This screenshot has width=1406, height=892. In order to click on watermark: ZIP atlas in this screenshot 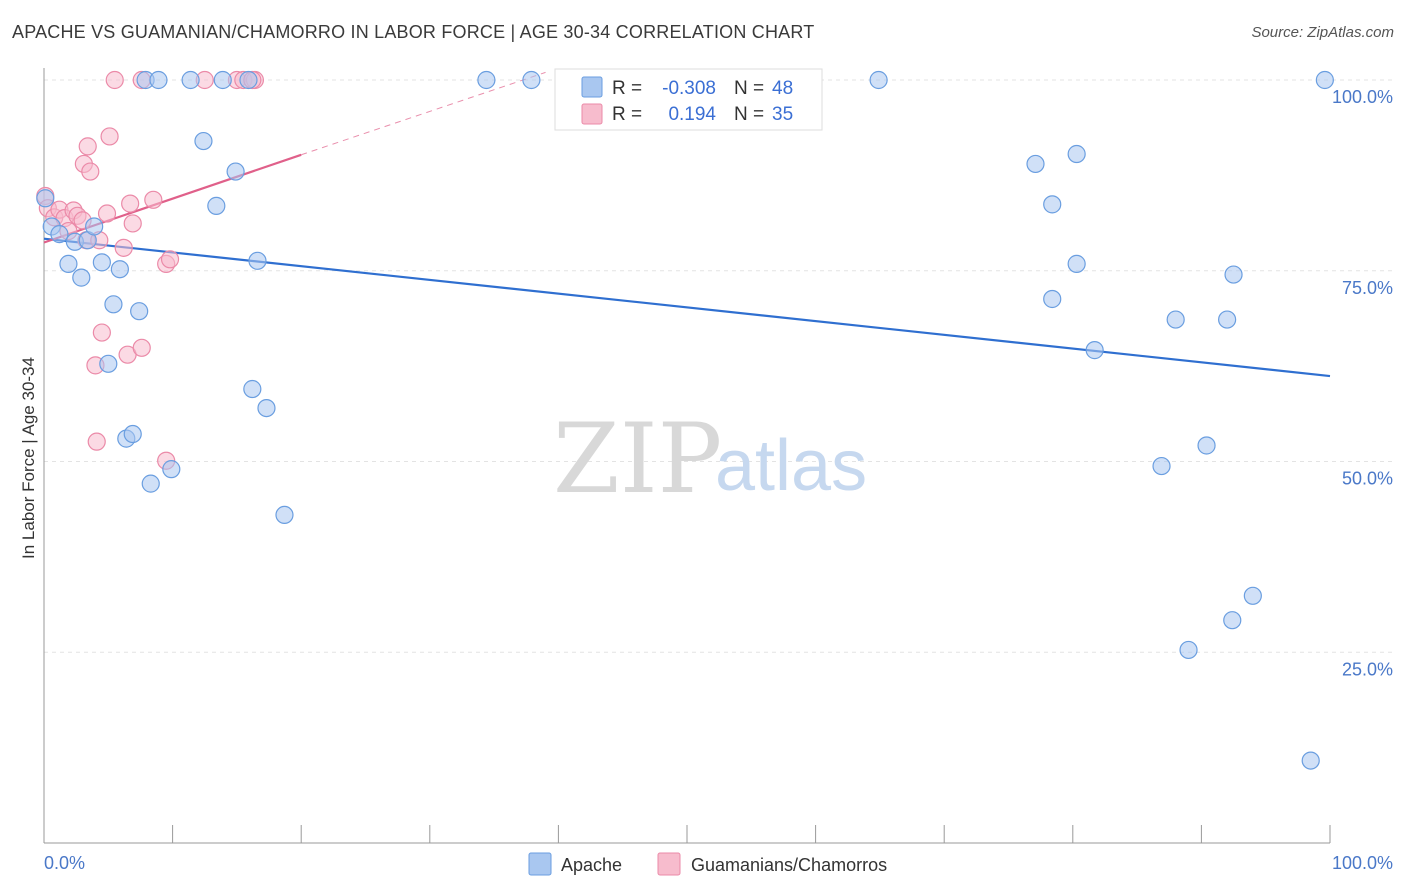, I will do `click(710, 459)`.